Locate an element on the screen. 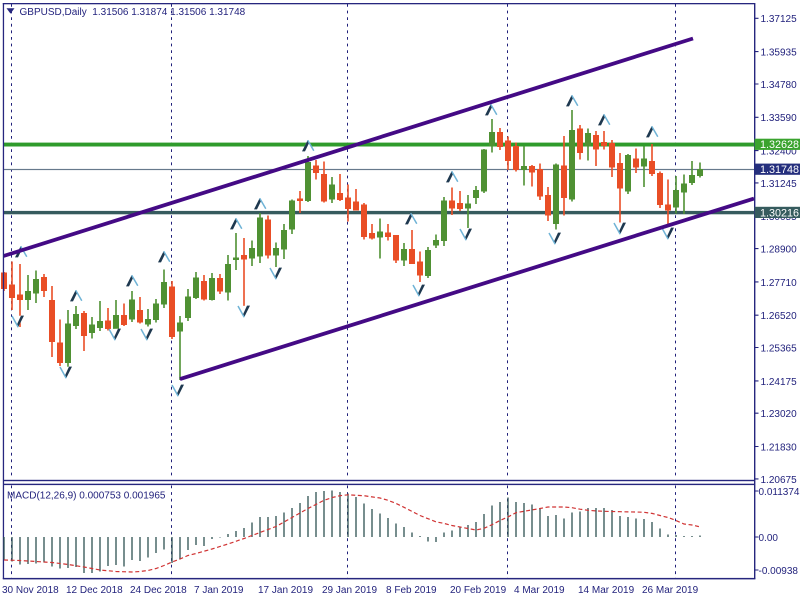  svg-text: 0.011374 is located at coordinates (779, 492).